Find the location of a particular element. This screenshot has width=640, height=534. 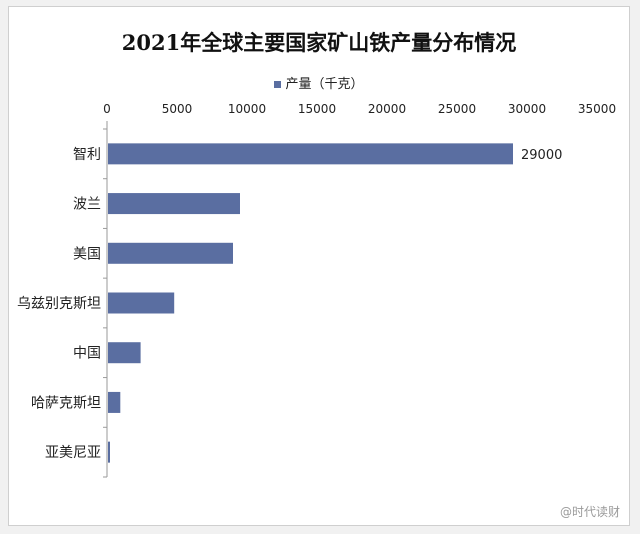

x-tick-label: 20000 is located at coordinates (387, 109).